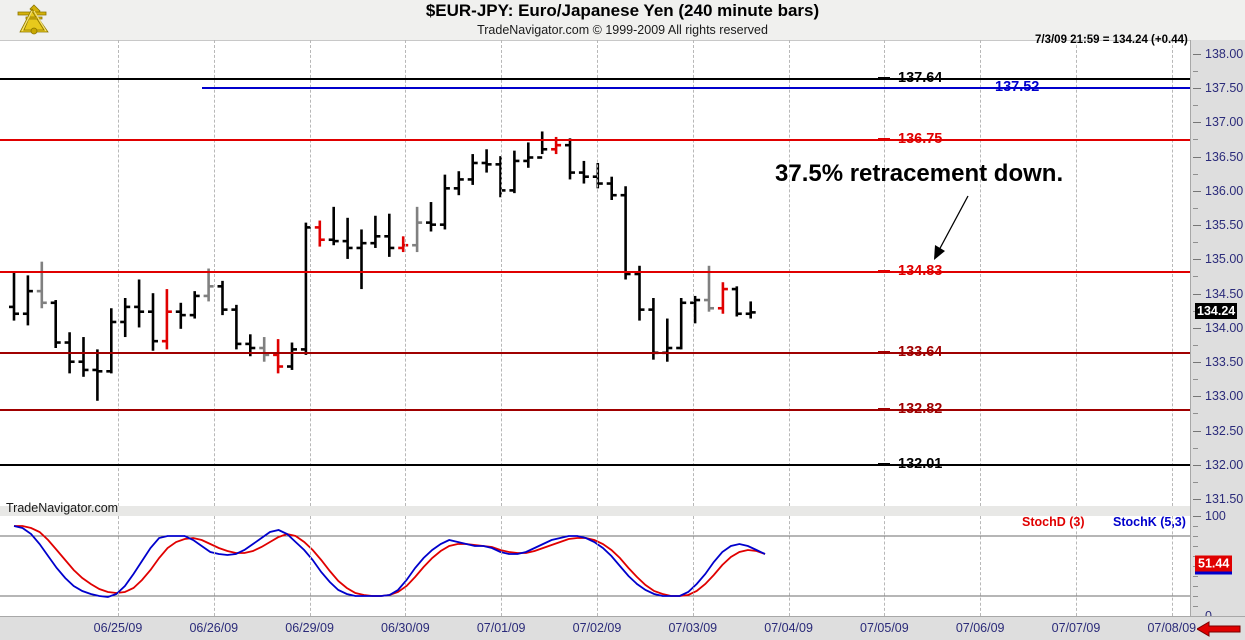  I want to click on reference-line-label: 132.82, so click(920, 408).